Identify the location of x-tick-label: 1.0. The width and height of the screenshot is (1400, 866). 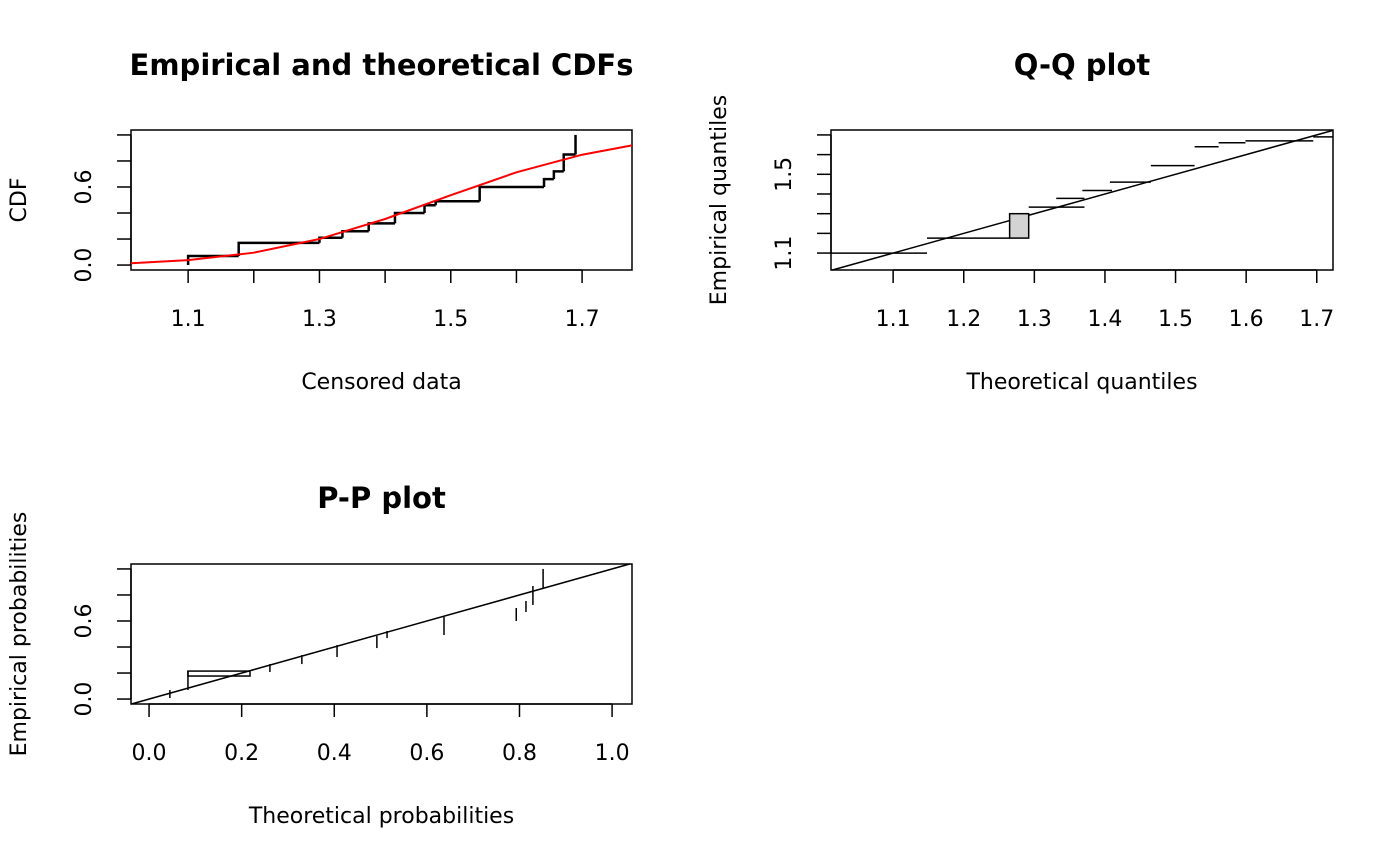
(612, 753).